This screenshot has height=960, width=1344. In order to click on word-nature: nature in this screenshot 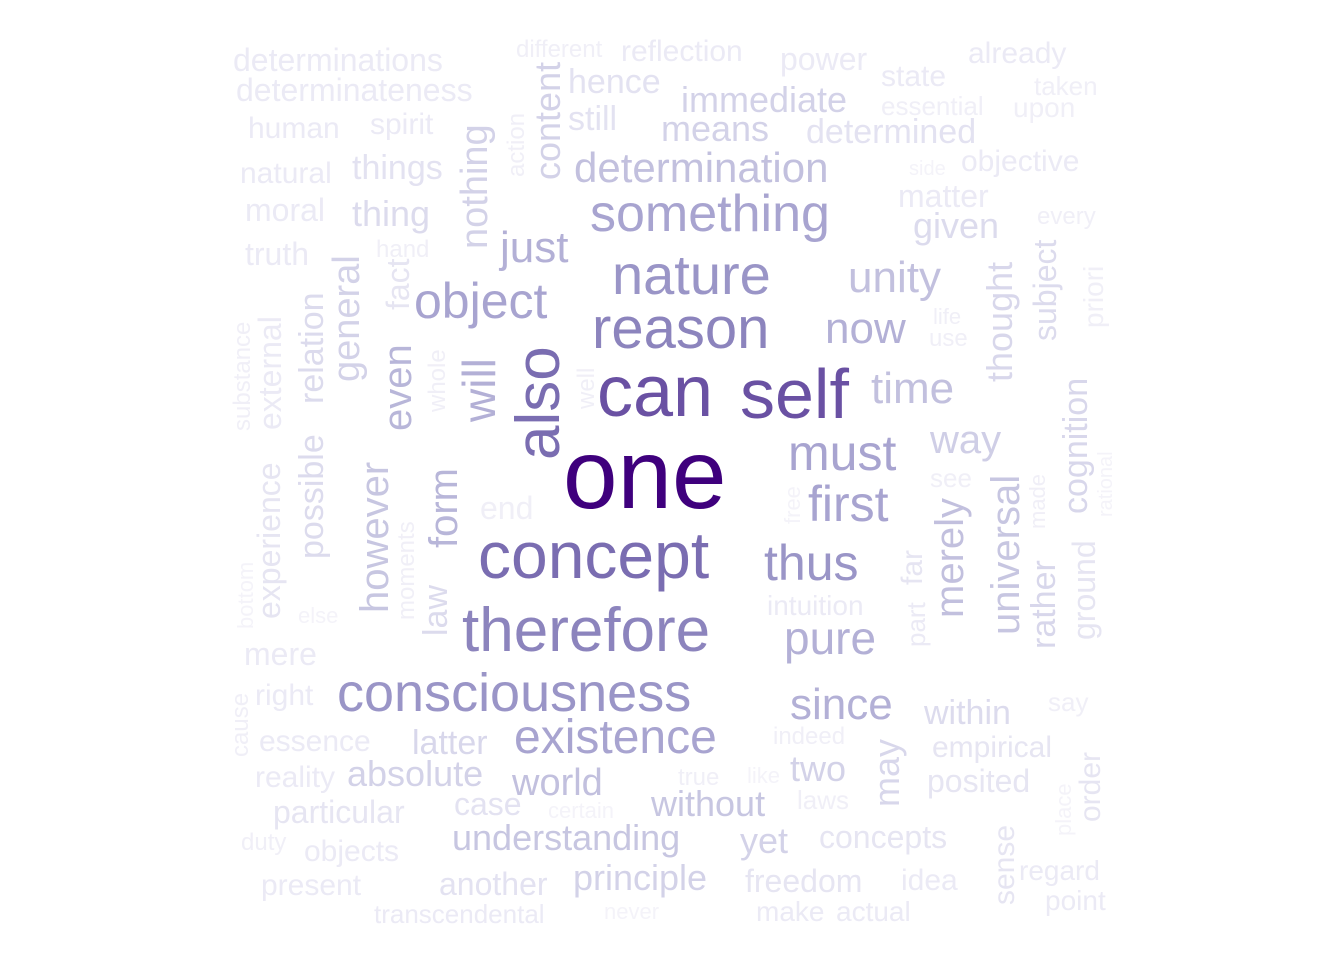, I will do `click(691, 274)`.